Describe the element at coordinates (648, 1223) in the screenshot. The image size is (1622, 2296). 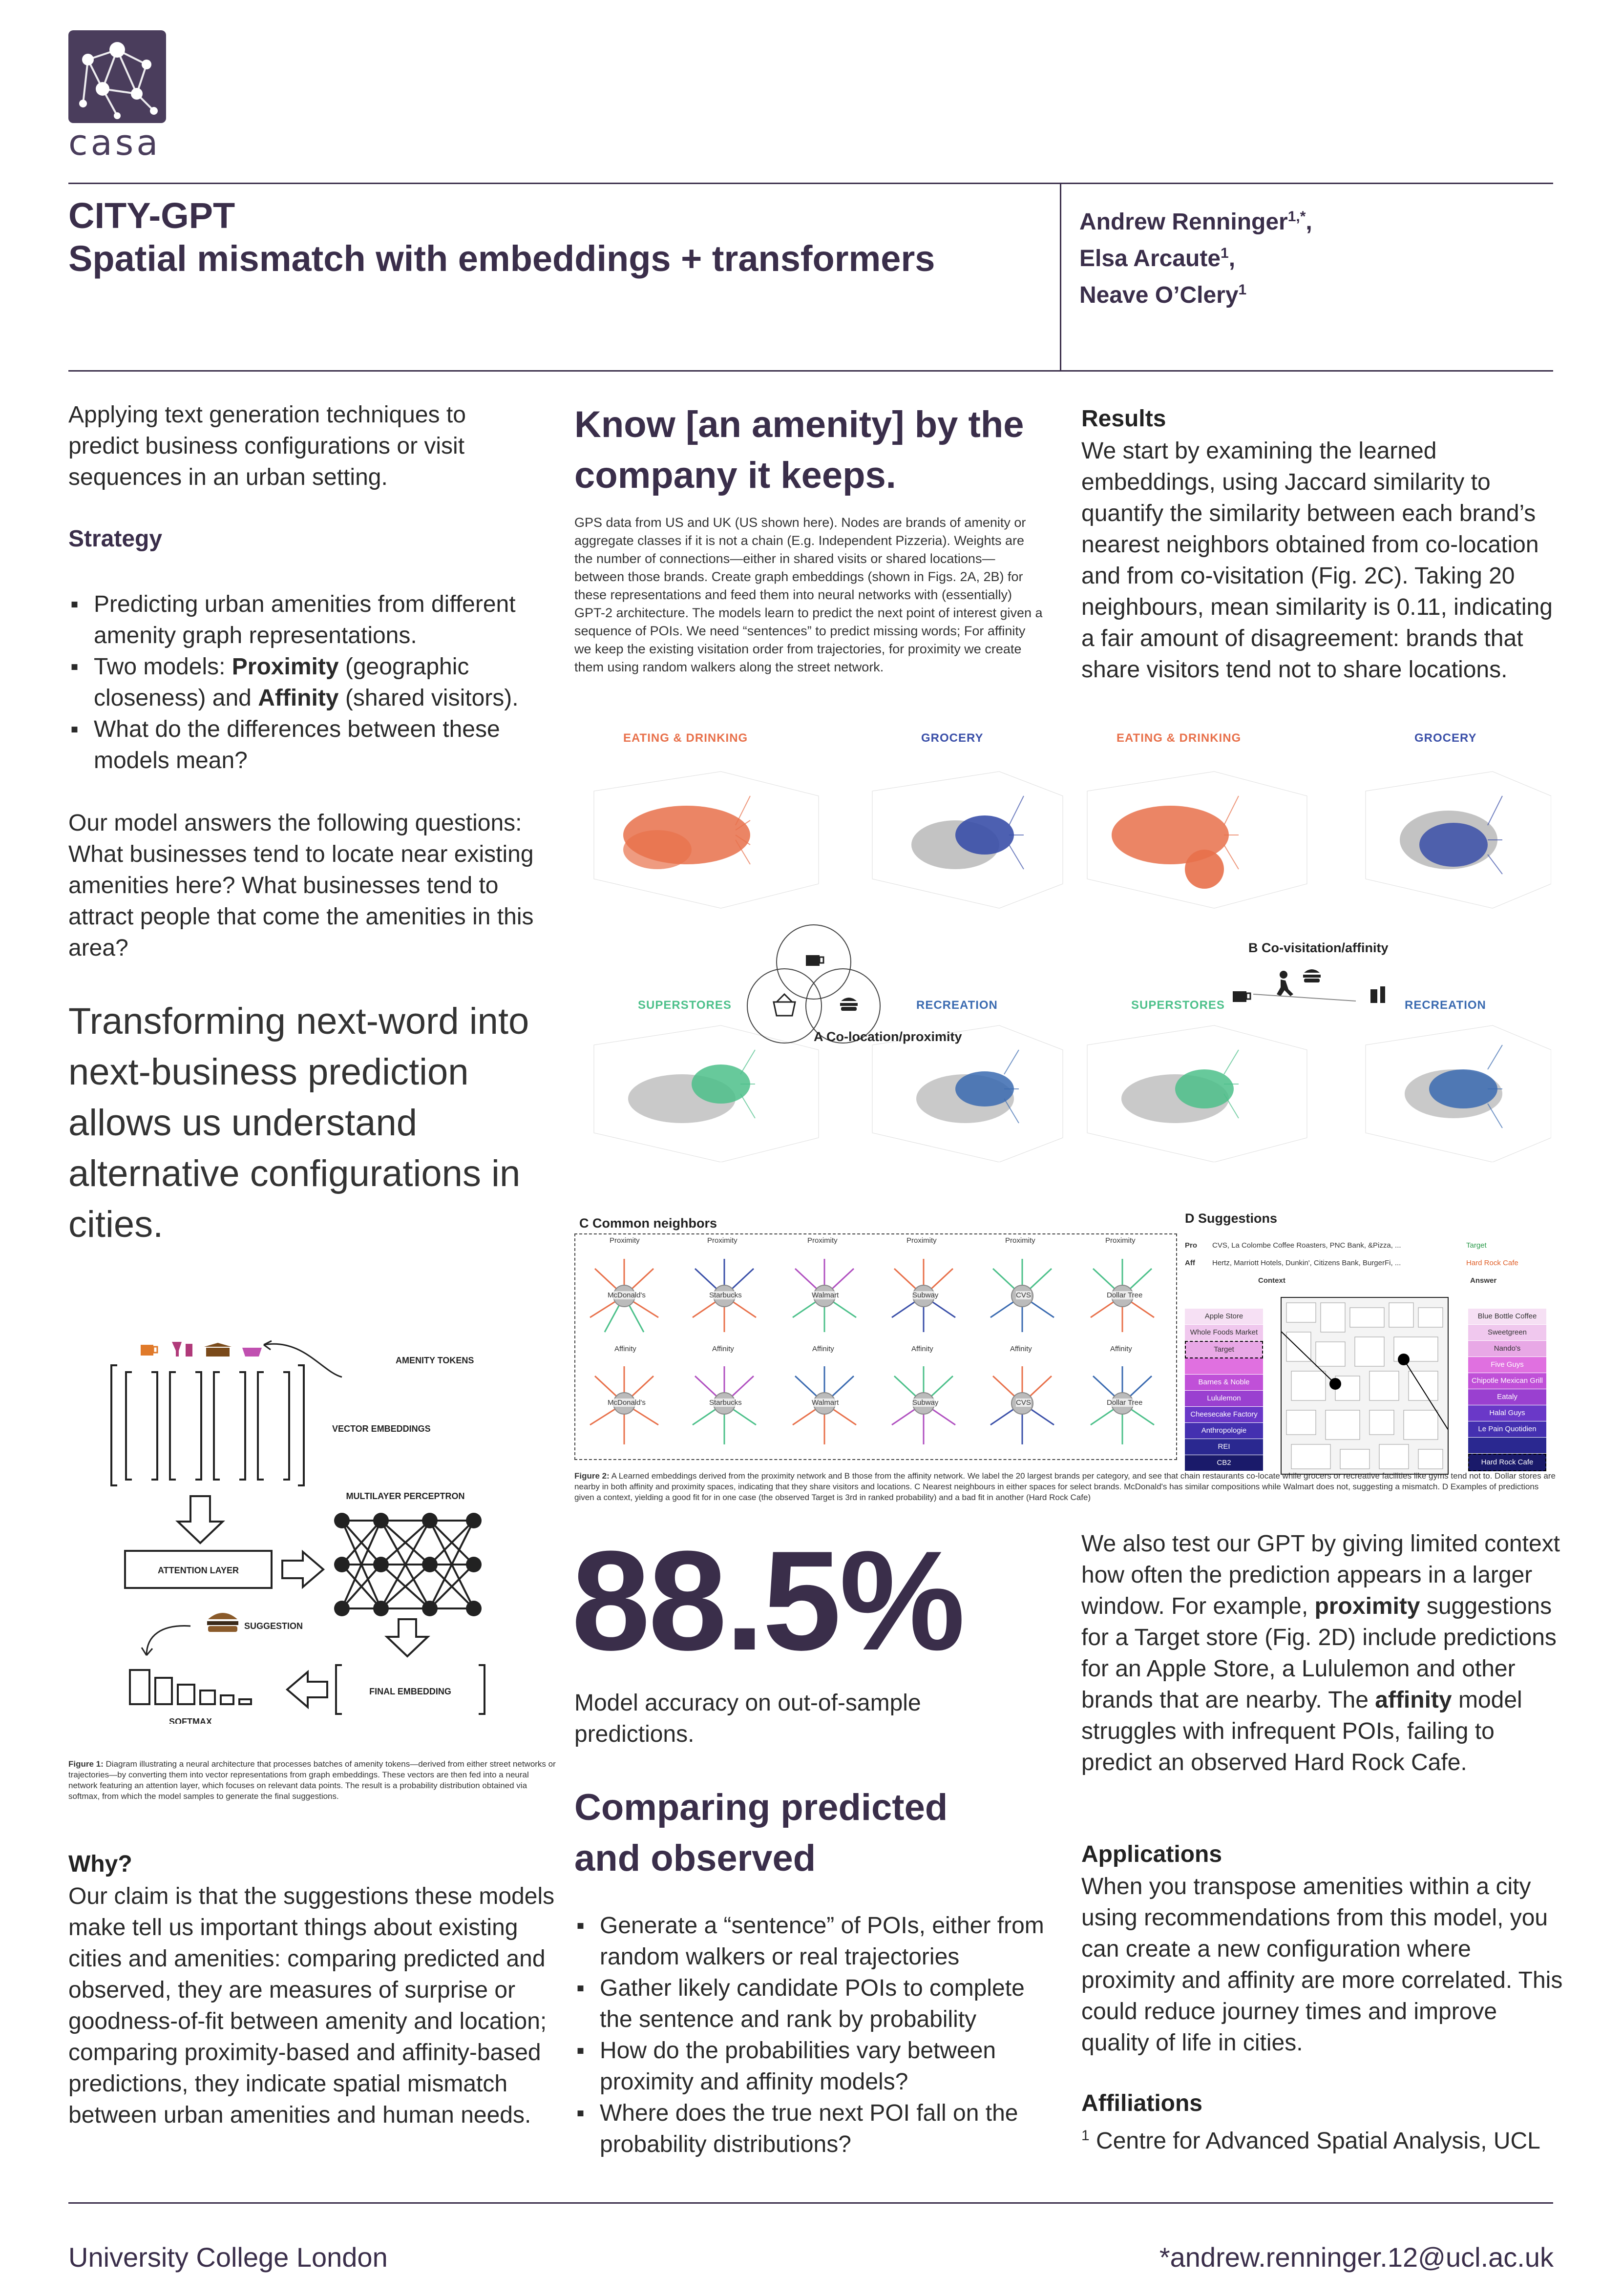
I see `panel-c-label: C Common neighbors` at that location.